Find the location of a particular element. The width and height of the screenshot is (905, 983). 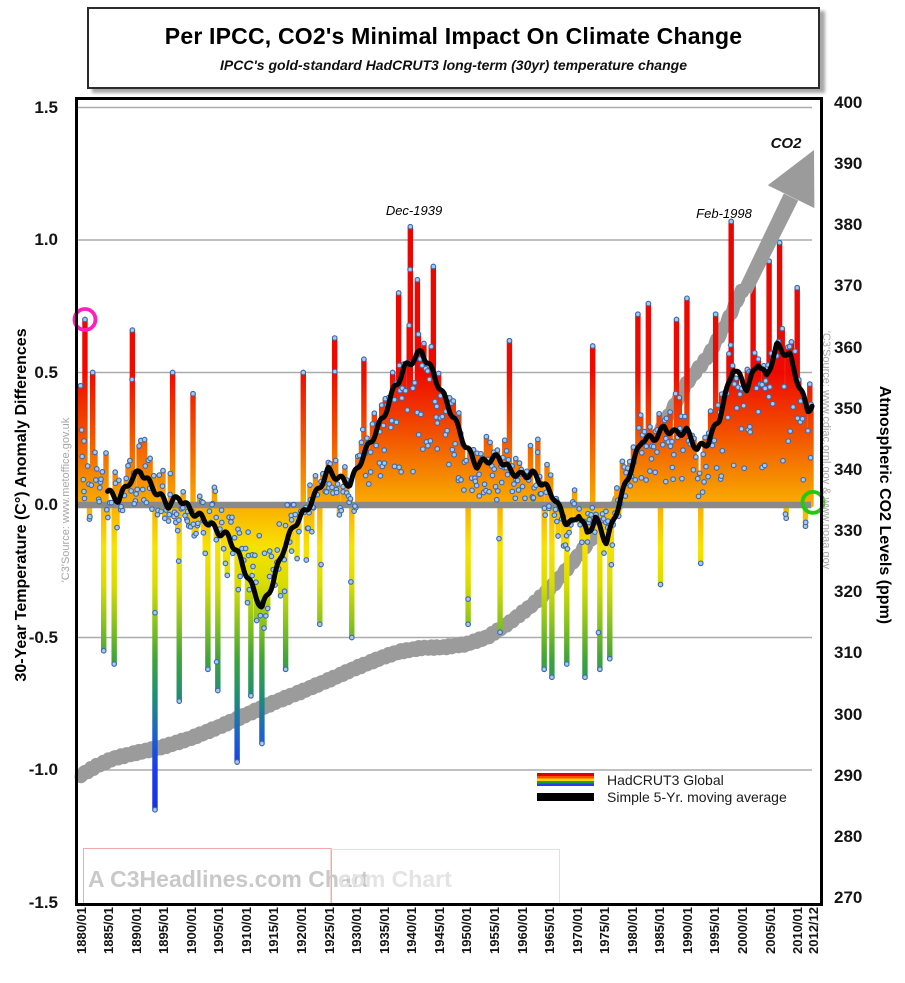

legend-item-hadcrut3: HadCRUT3 Global is located at coordinates (662, 779).